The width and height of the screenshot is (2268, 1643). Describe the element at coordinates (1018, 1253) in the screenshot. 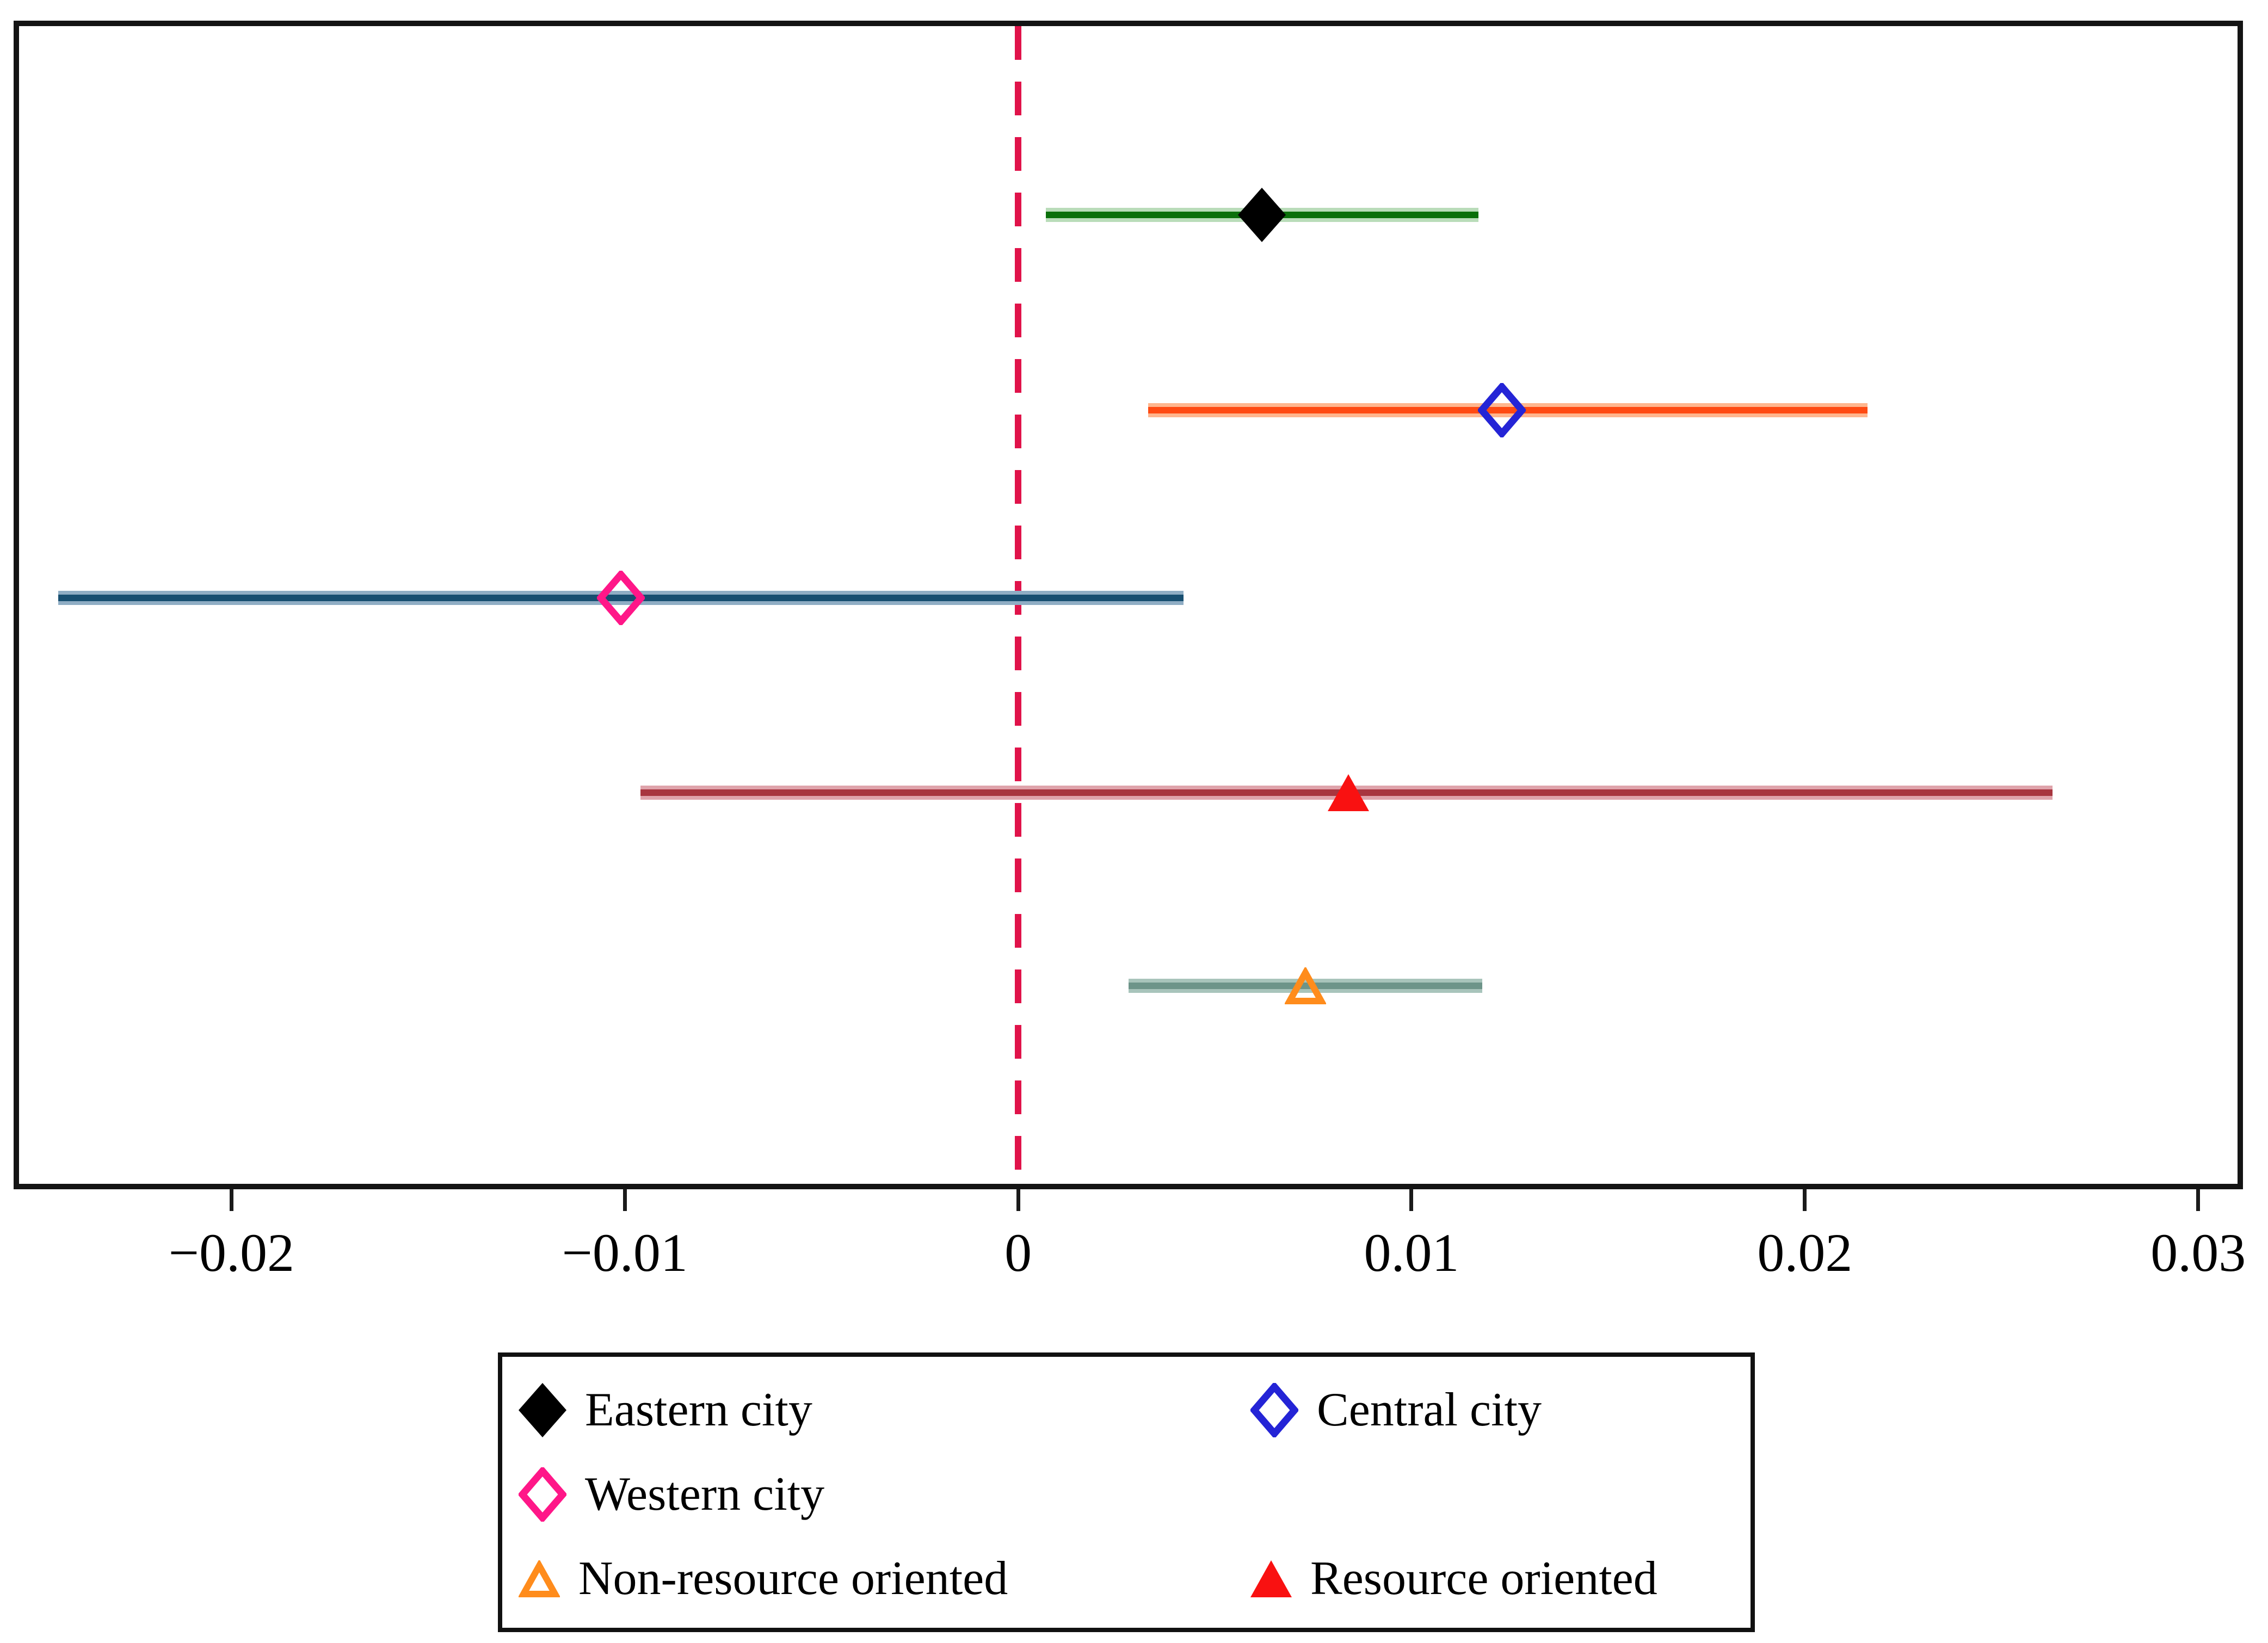

I see `x-tick-label: 0` at that location.